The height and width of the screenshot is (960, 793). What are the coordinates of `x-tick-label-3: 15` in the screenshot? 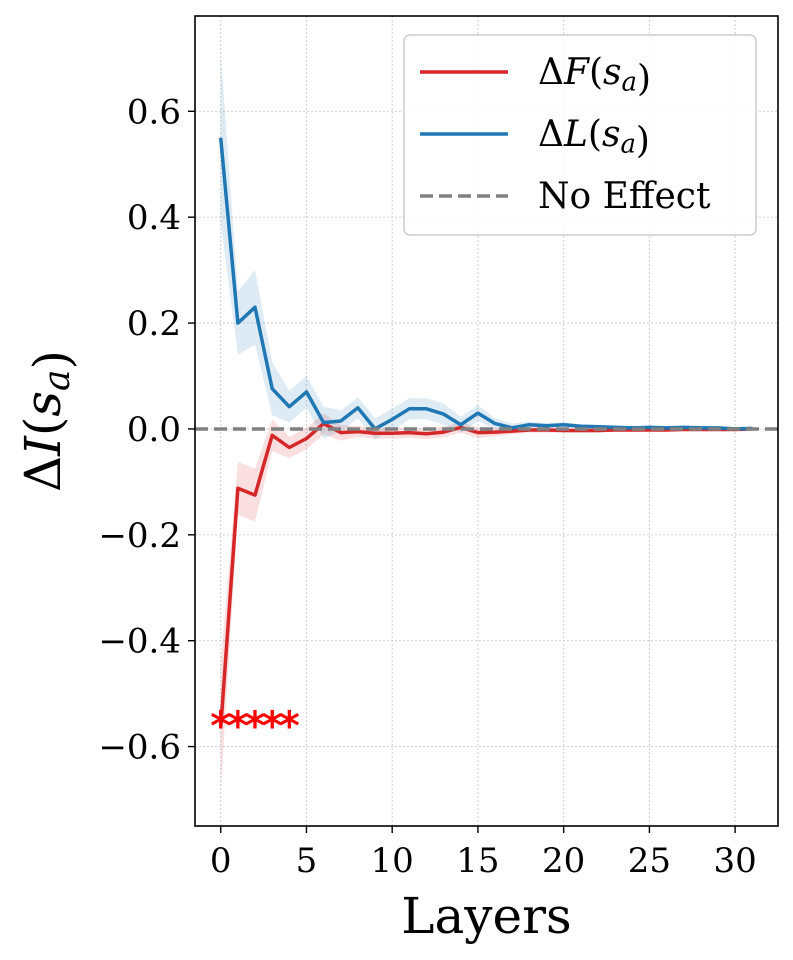 It's located at (477, 861).